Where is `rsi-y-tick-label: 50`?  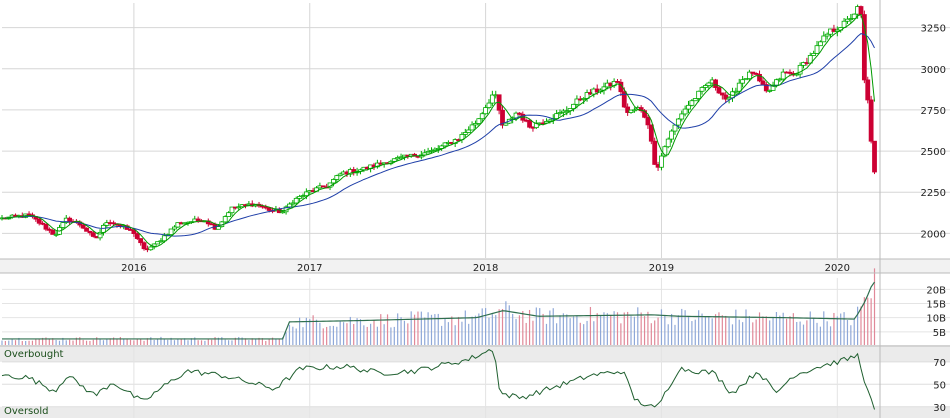 rsi-y-tick-label: 50 is located at coordinates (939, 385).